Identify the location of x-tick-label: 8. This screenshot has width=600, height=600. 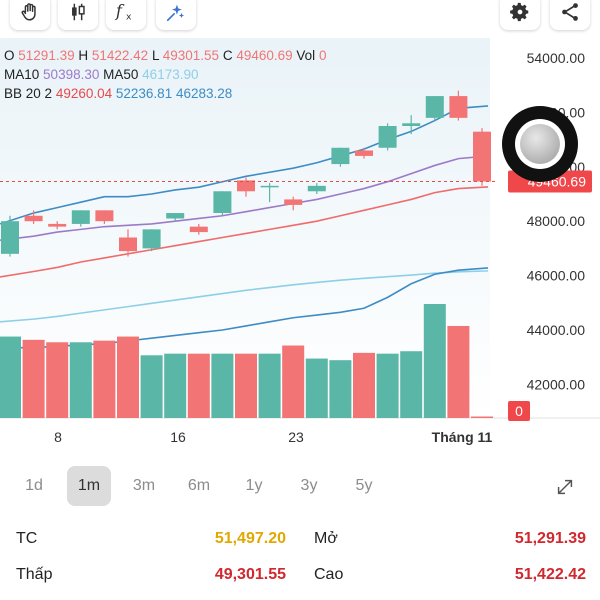
(58, 437).